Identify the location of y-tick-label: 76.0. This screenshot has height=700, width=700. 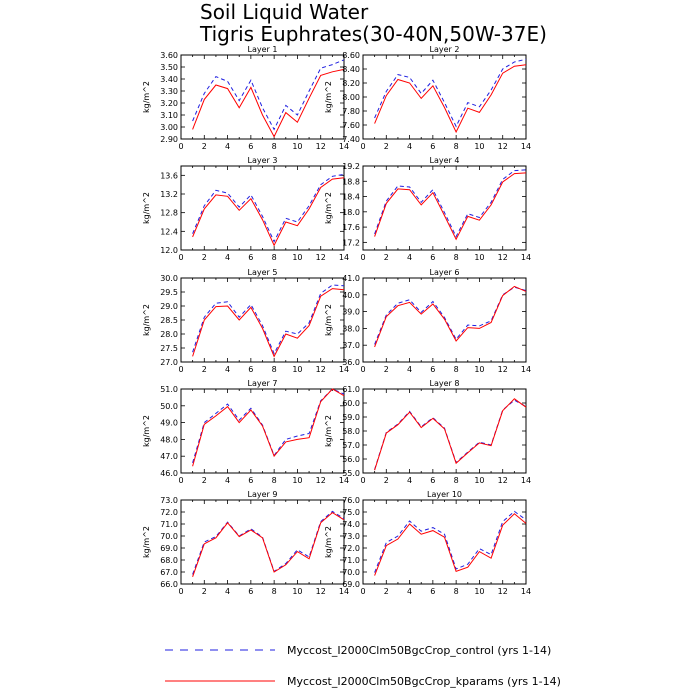
(351, 500).